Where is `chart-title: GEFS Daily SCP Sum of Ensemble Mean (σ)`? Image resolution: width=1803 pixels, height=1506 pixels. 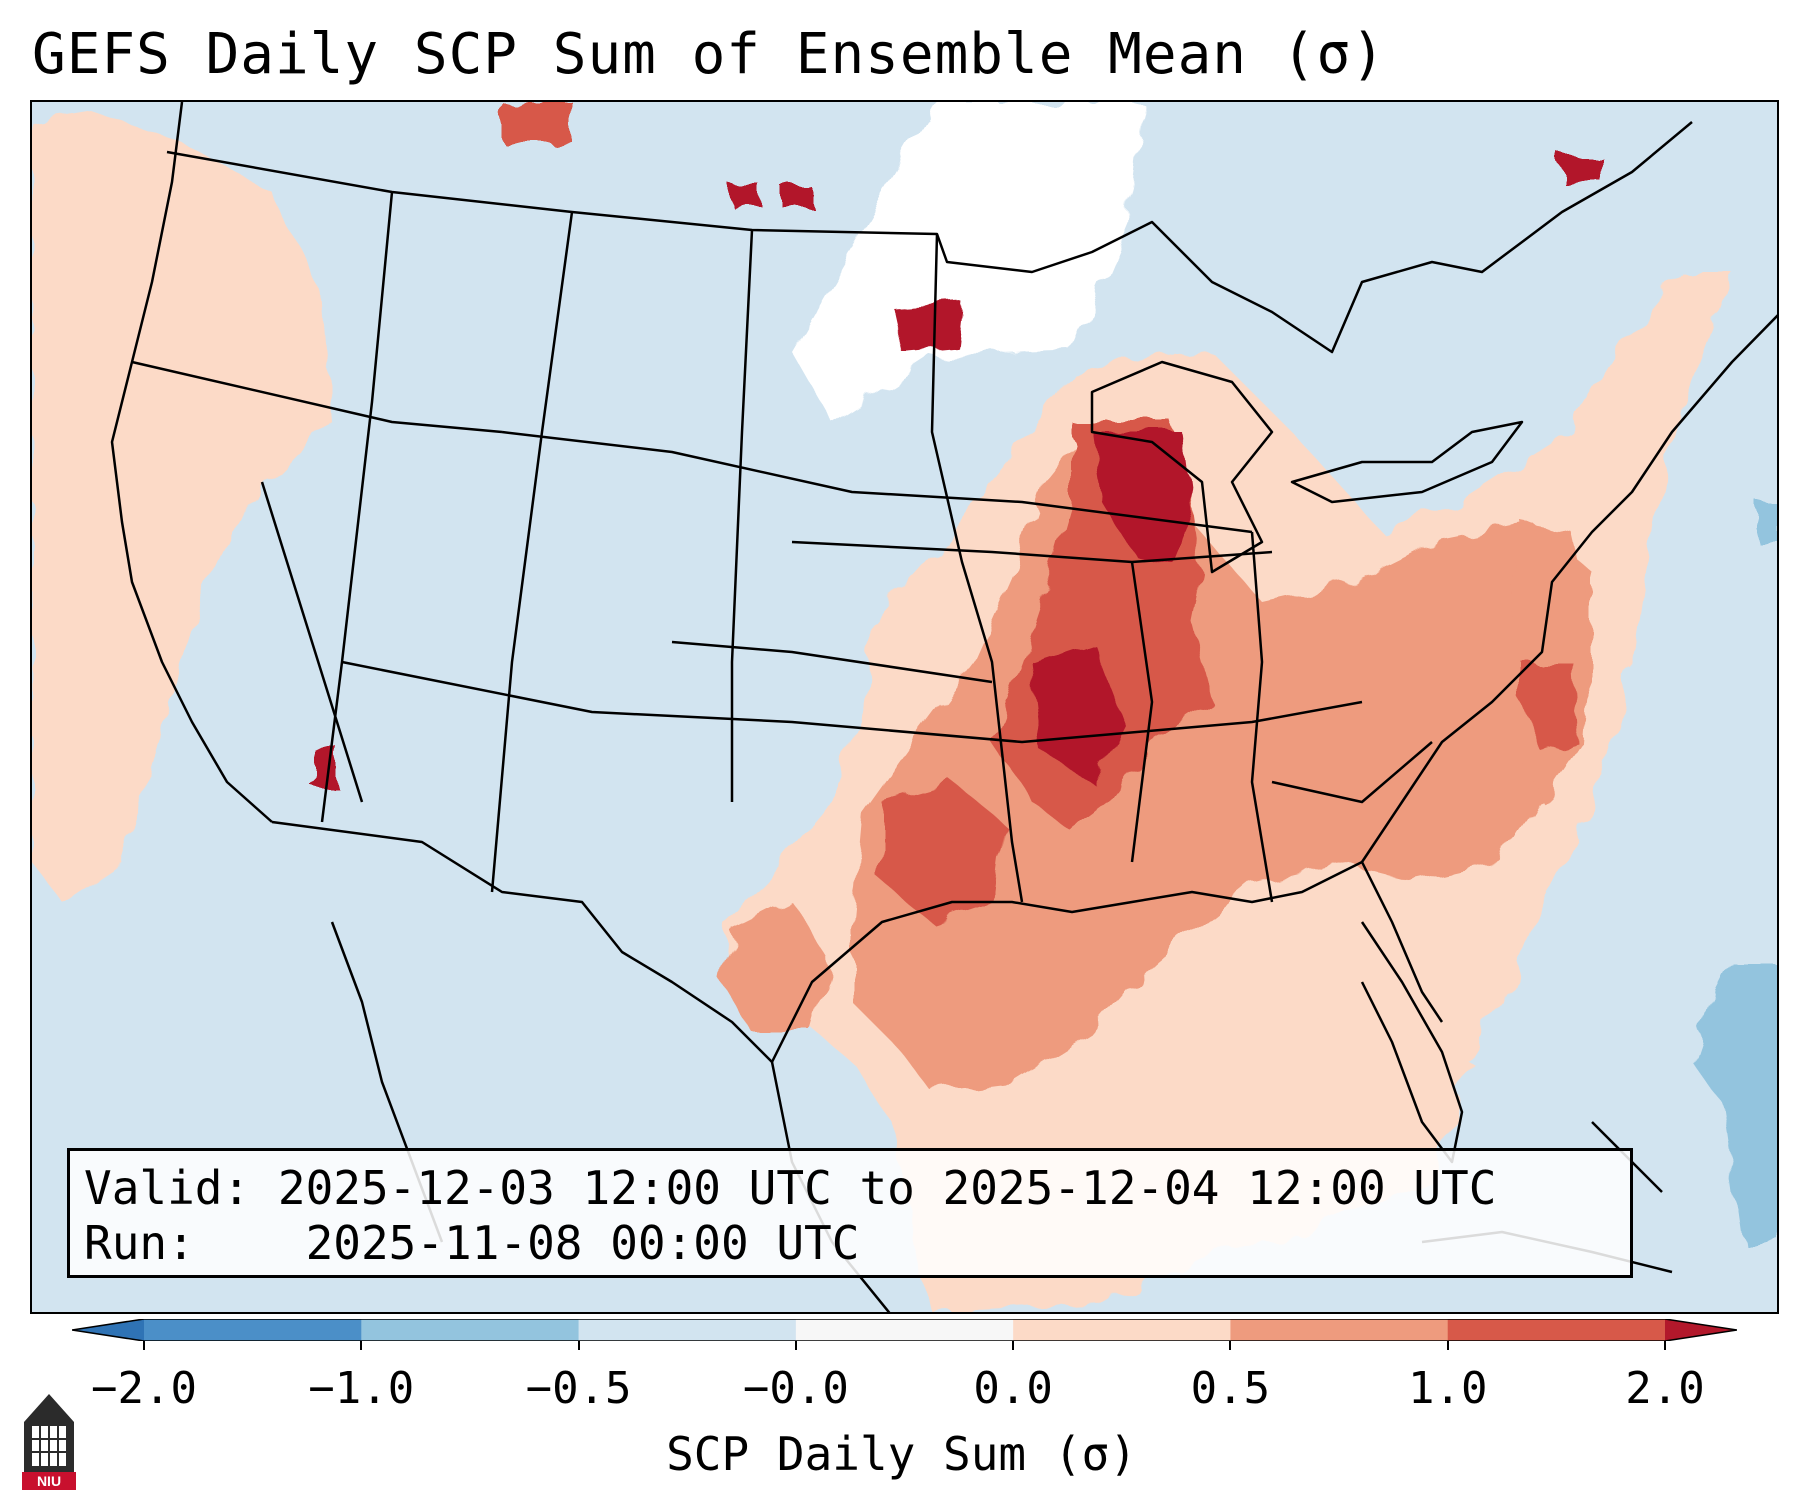
chart-title: GEFS Daily SCP Sum of Ensemble Mean (σ) is located at coordinates (709, 54).